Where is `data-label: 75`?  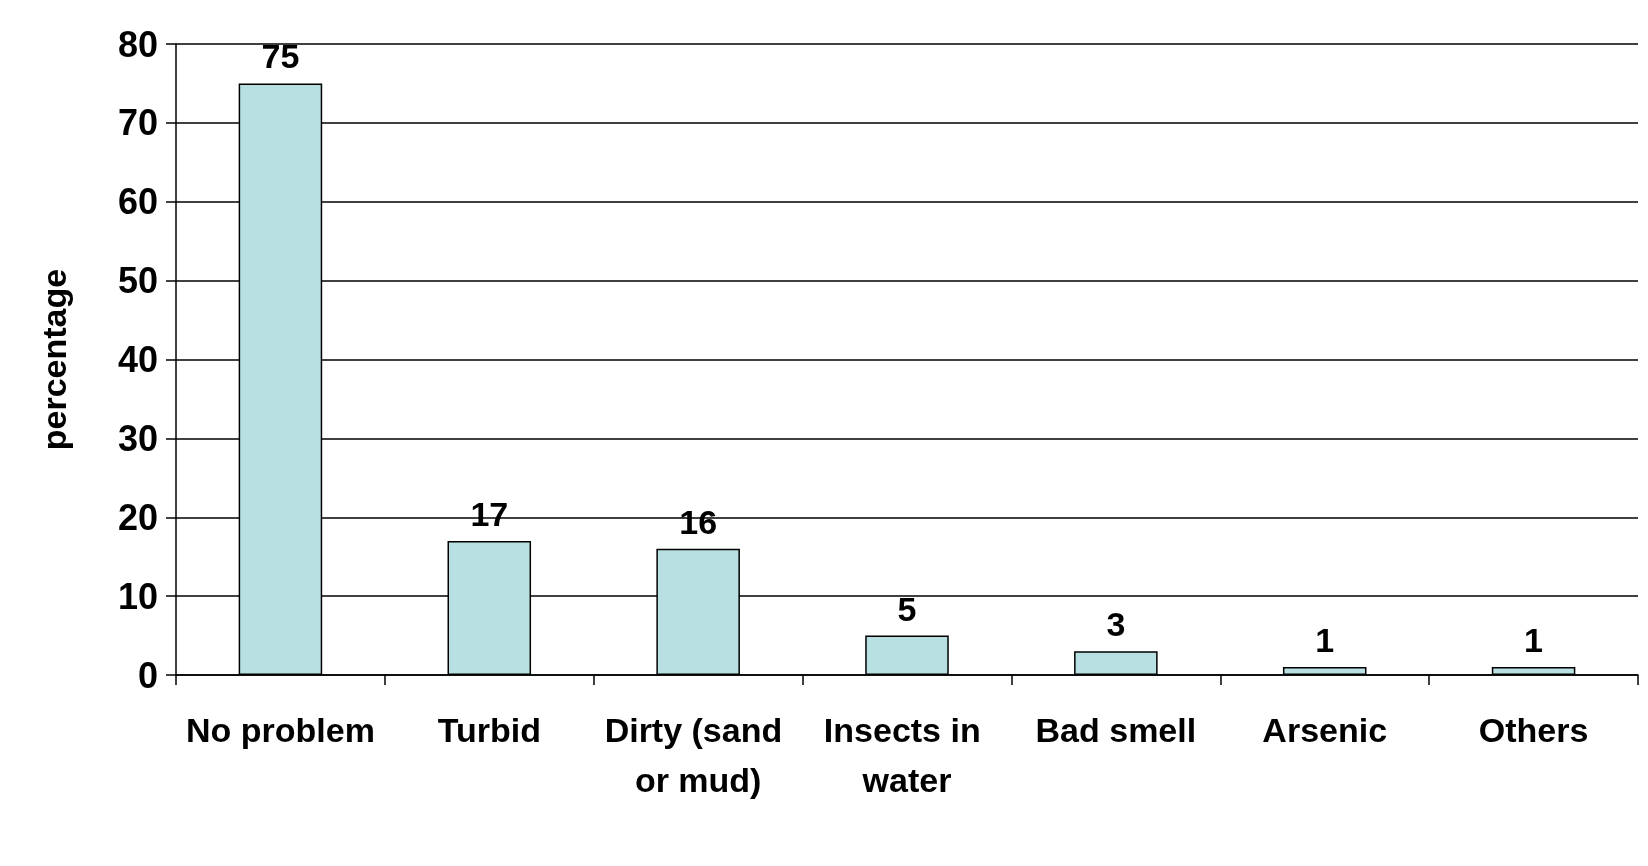
data-label: 75 is located at coordinates (280, 56).